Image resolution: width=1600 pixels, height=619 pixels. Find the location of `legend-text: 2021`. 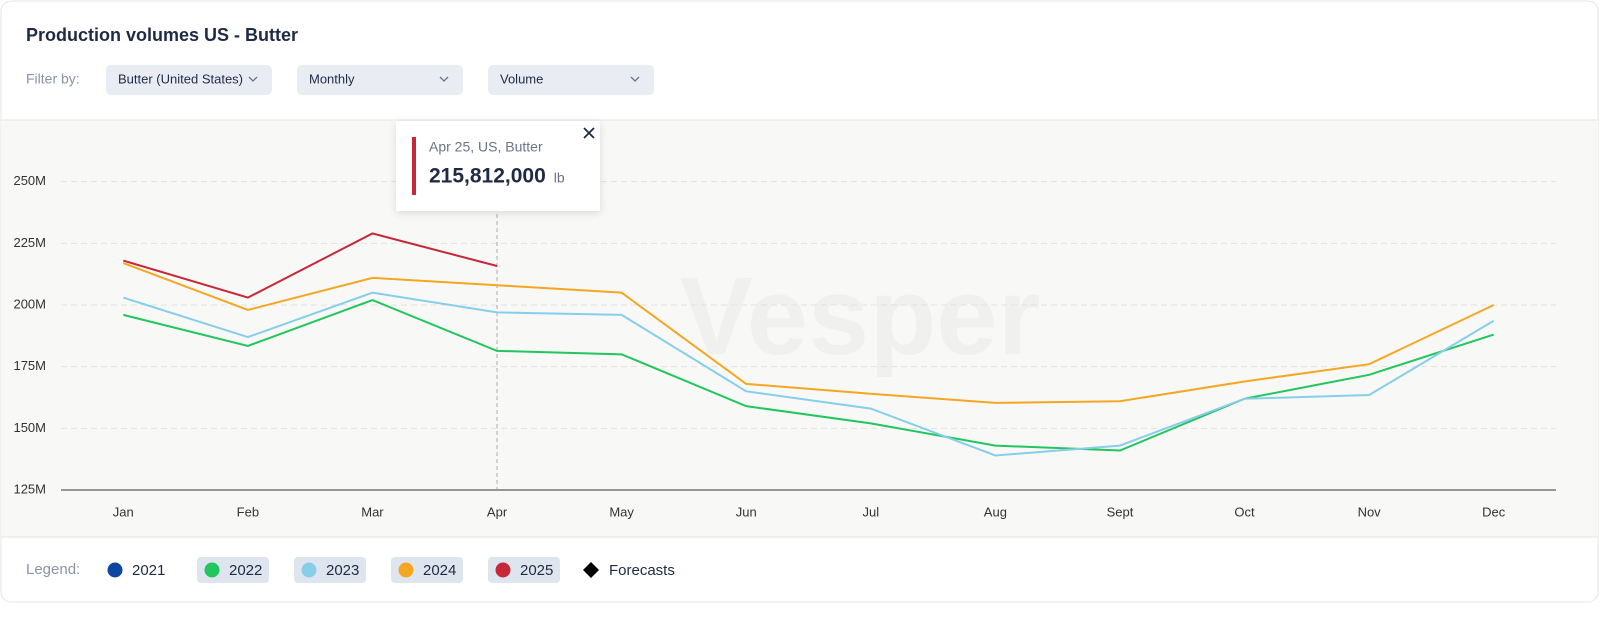

legend-text: 2021 is located at coordinates (148, 570).